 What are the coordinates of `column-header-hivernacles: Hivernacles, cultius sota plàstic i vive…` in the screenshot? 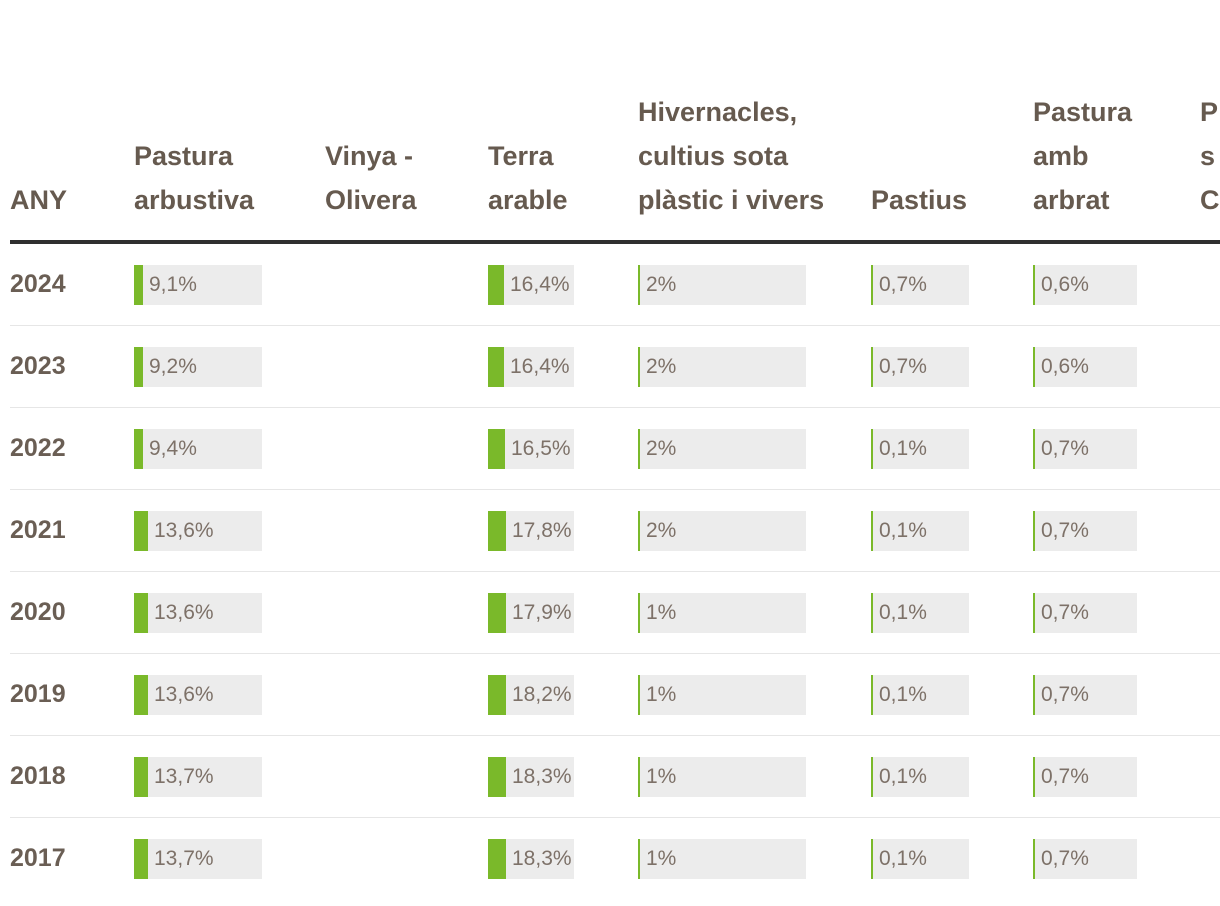 It's located at (754, 122).